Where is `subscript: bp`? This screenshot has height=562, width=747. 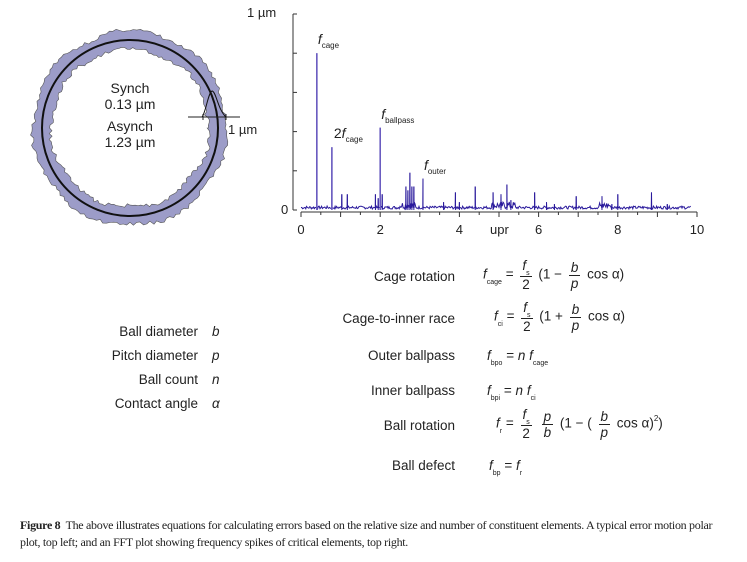
subscript: bp is located at coordinates (496, 473).